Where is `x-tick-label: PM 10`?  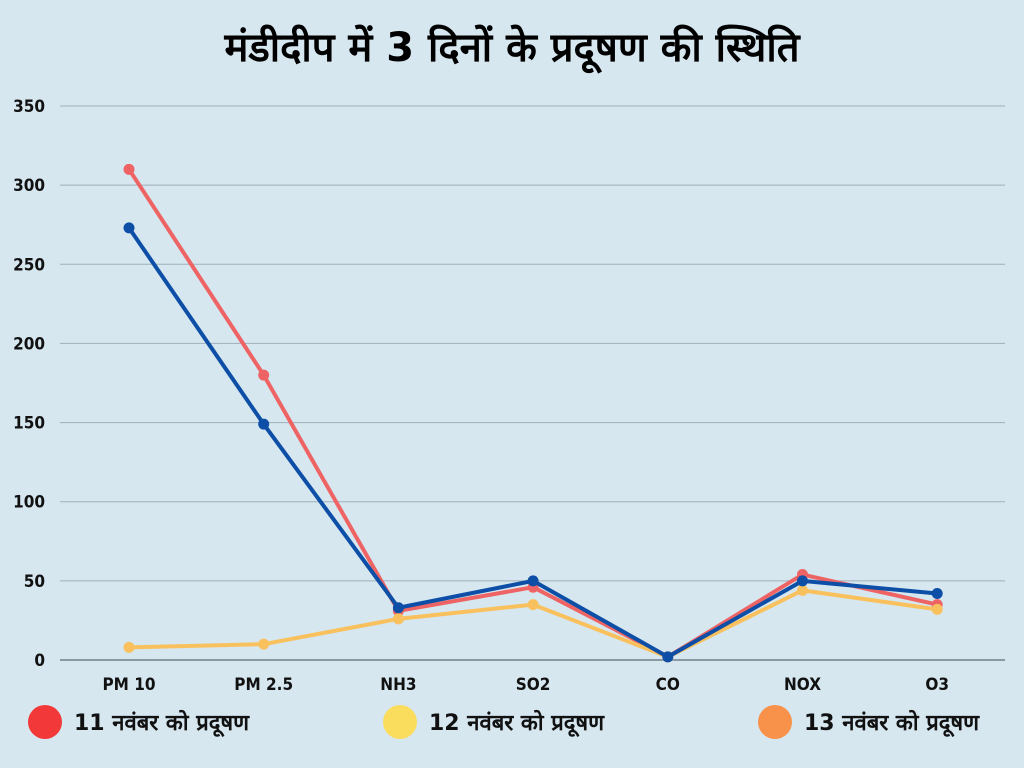
x-tick-label: PM 10 is located at coordinates (128, 685).